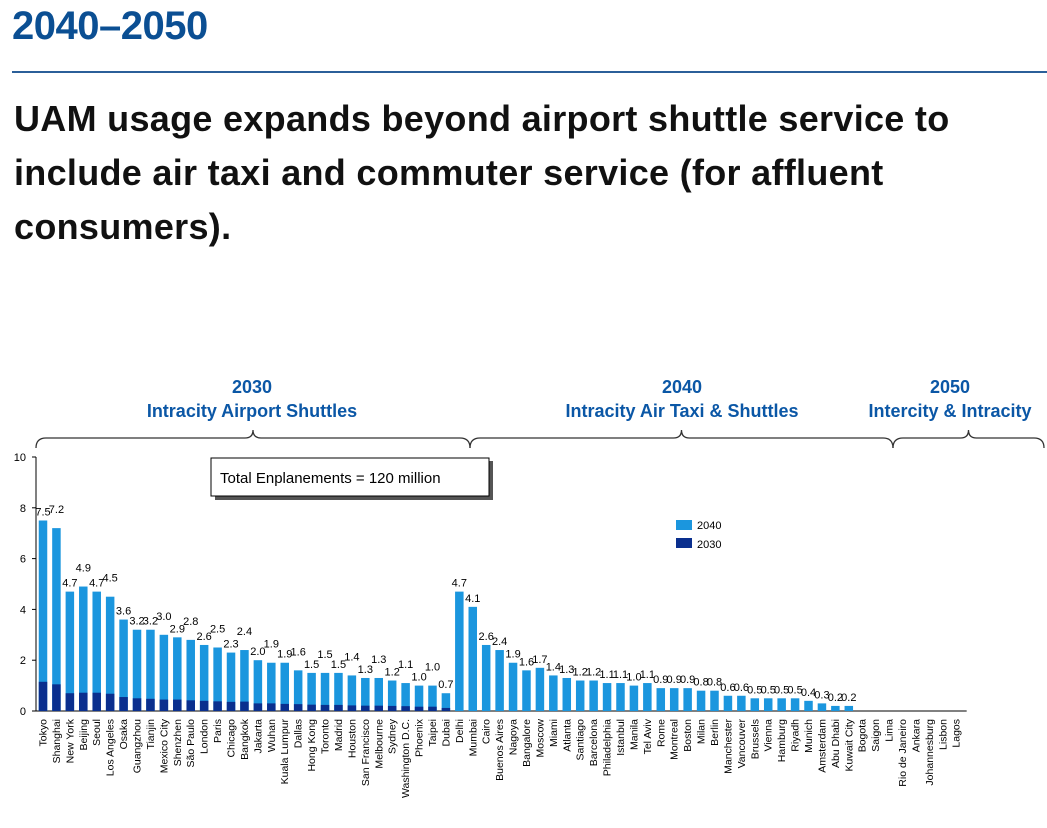  I want to click on x-tick-label: Milan, so click(702, 731).